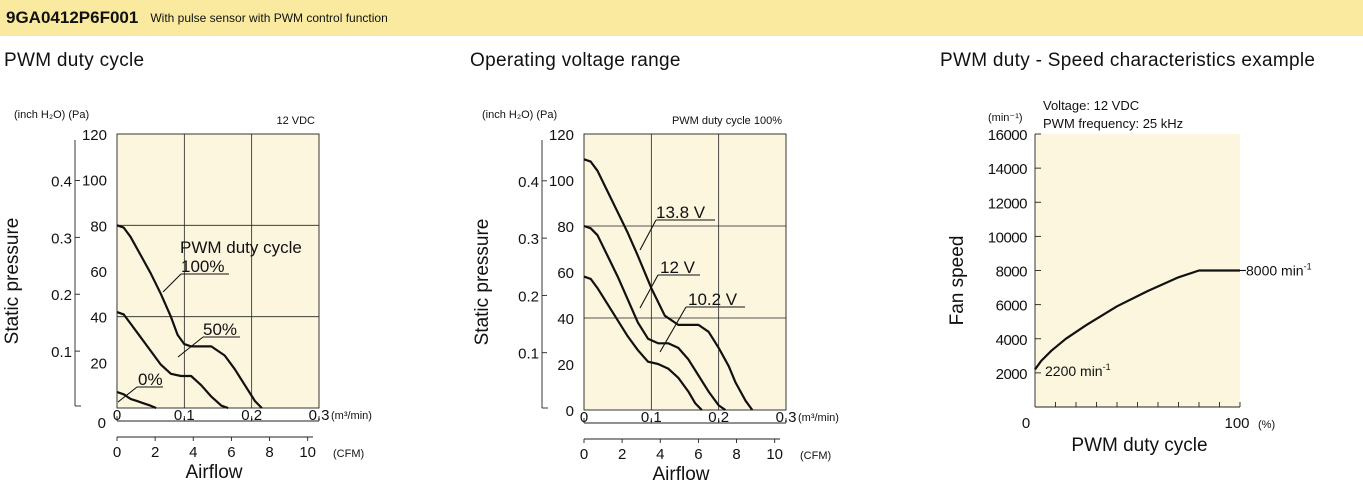 The image size is (1363, 491). I want to click on chart-note: PWM duty cycle 100%, so click(727, 121).